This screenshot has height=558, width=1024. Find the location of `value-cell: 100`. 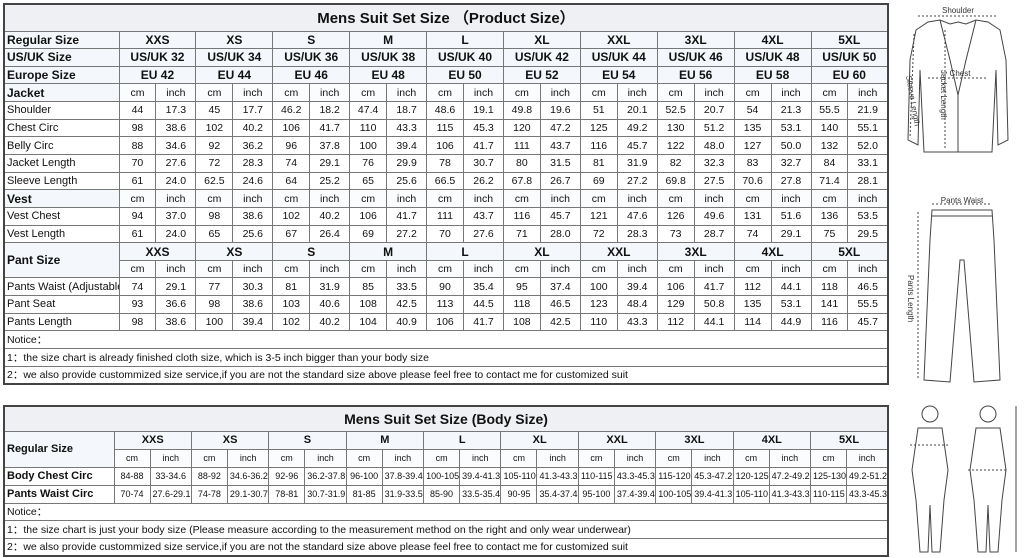

value-cell: 100 is located at coordinates (214, 322).